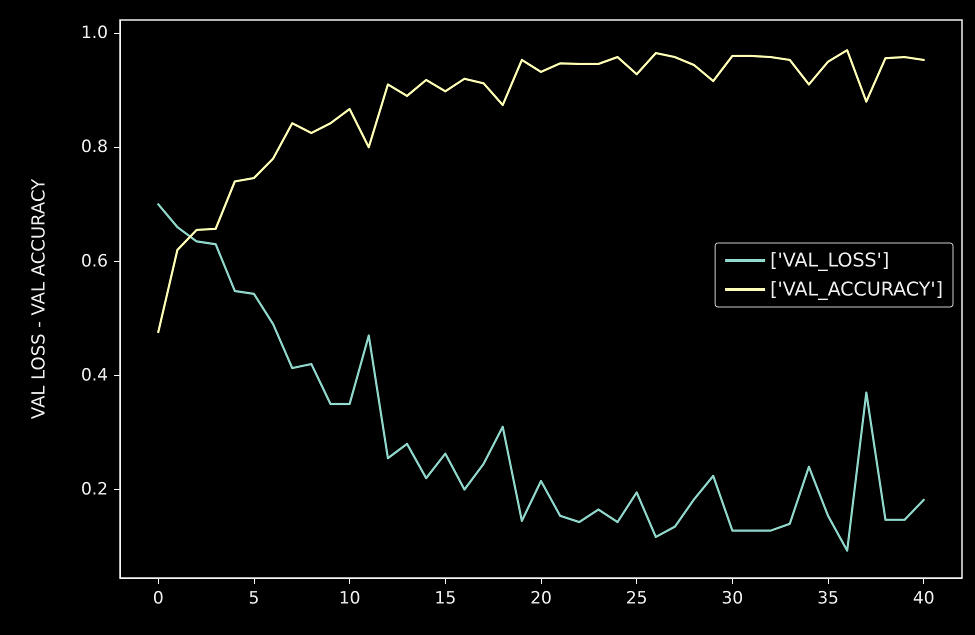 The image size is (975, 635). What do you see at coordinates (254, 598) in the screenshot?
I see `x-tick-label: 5` at bounding box center [254, 598].